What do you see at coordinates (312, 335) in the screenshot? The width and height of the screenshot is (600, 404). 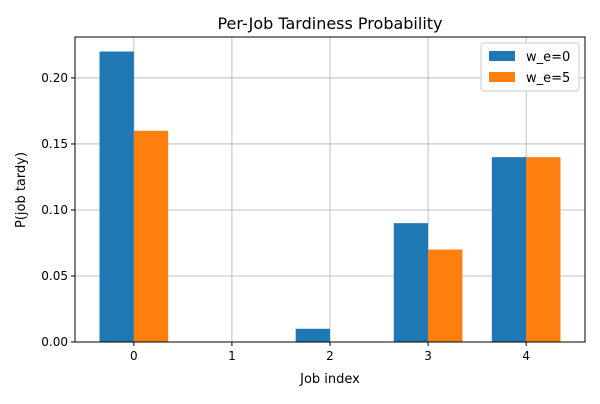 I see `bar-w_e=0-job-2` at bounding box center [312, 335].